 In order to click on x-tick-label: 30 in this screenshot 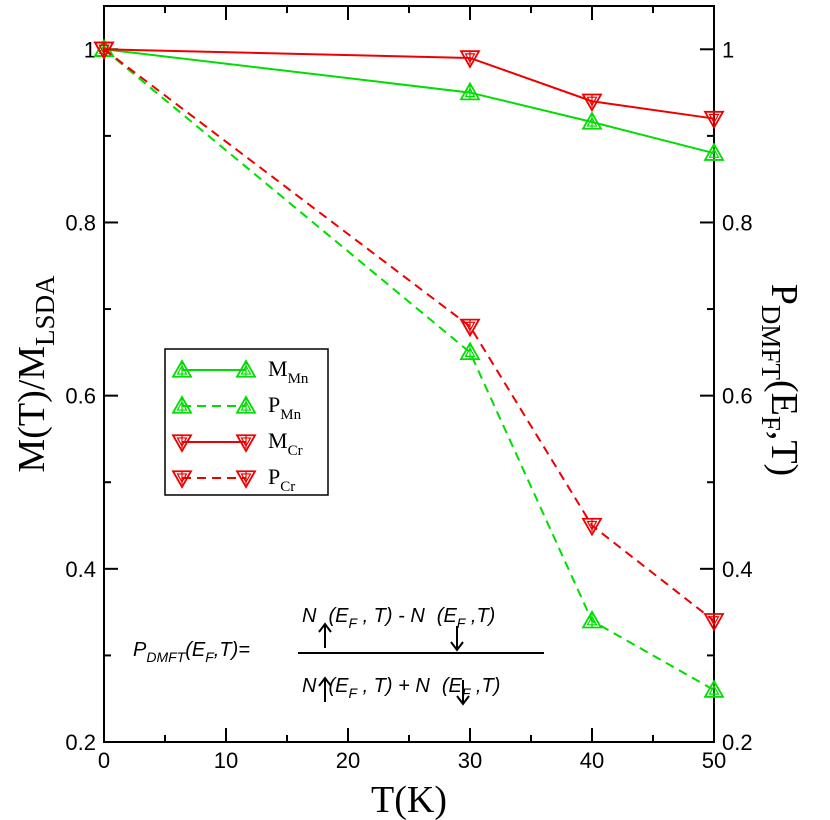, I will do `click(470, 760)`.